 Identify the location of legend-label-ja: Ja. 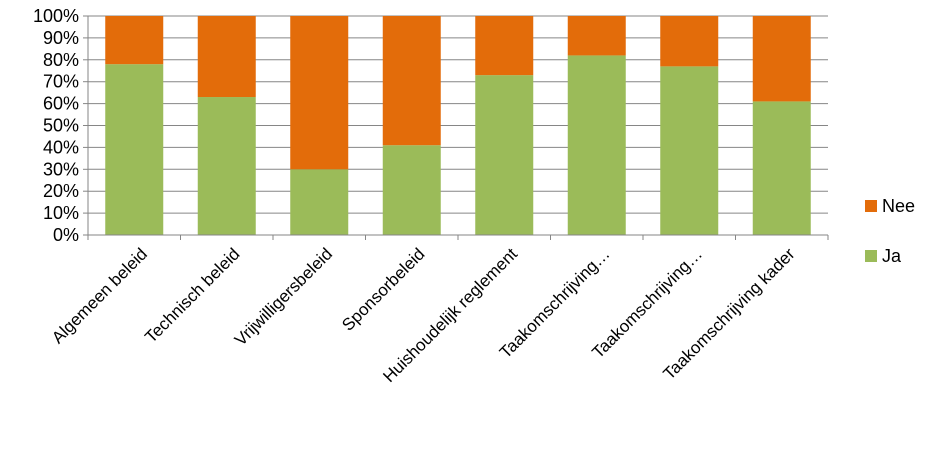
(892, 256).